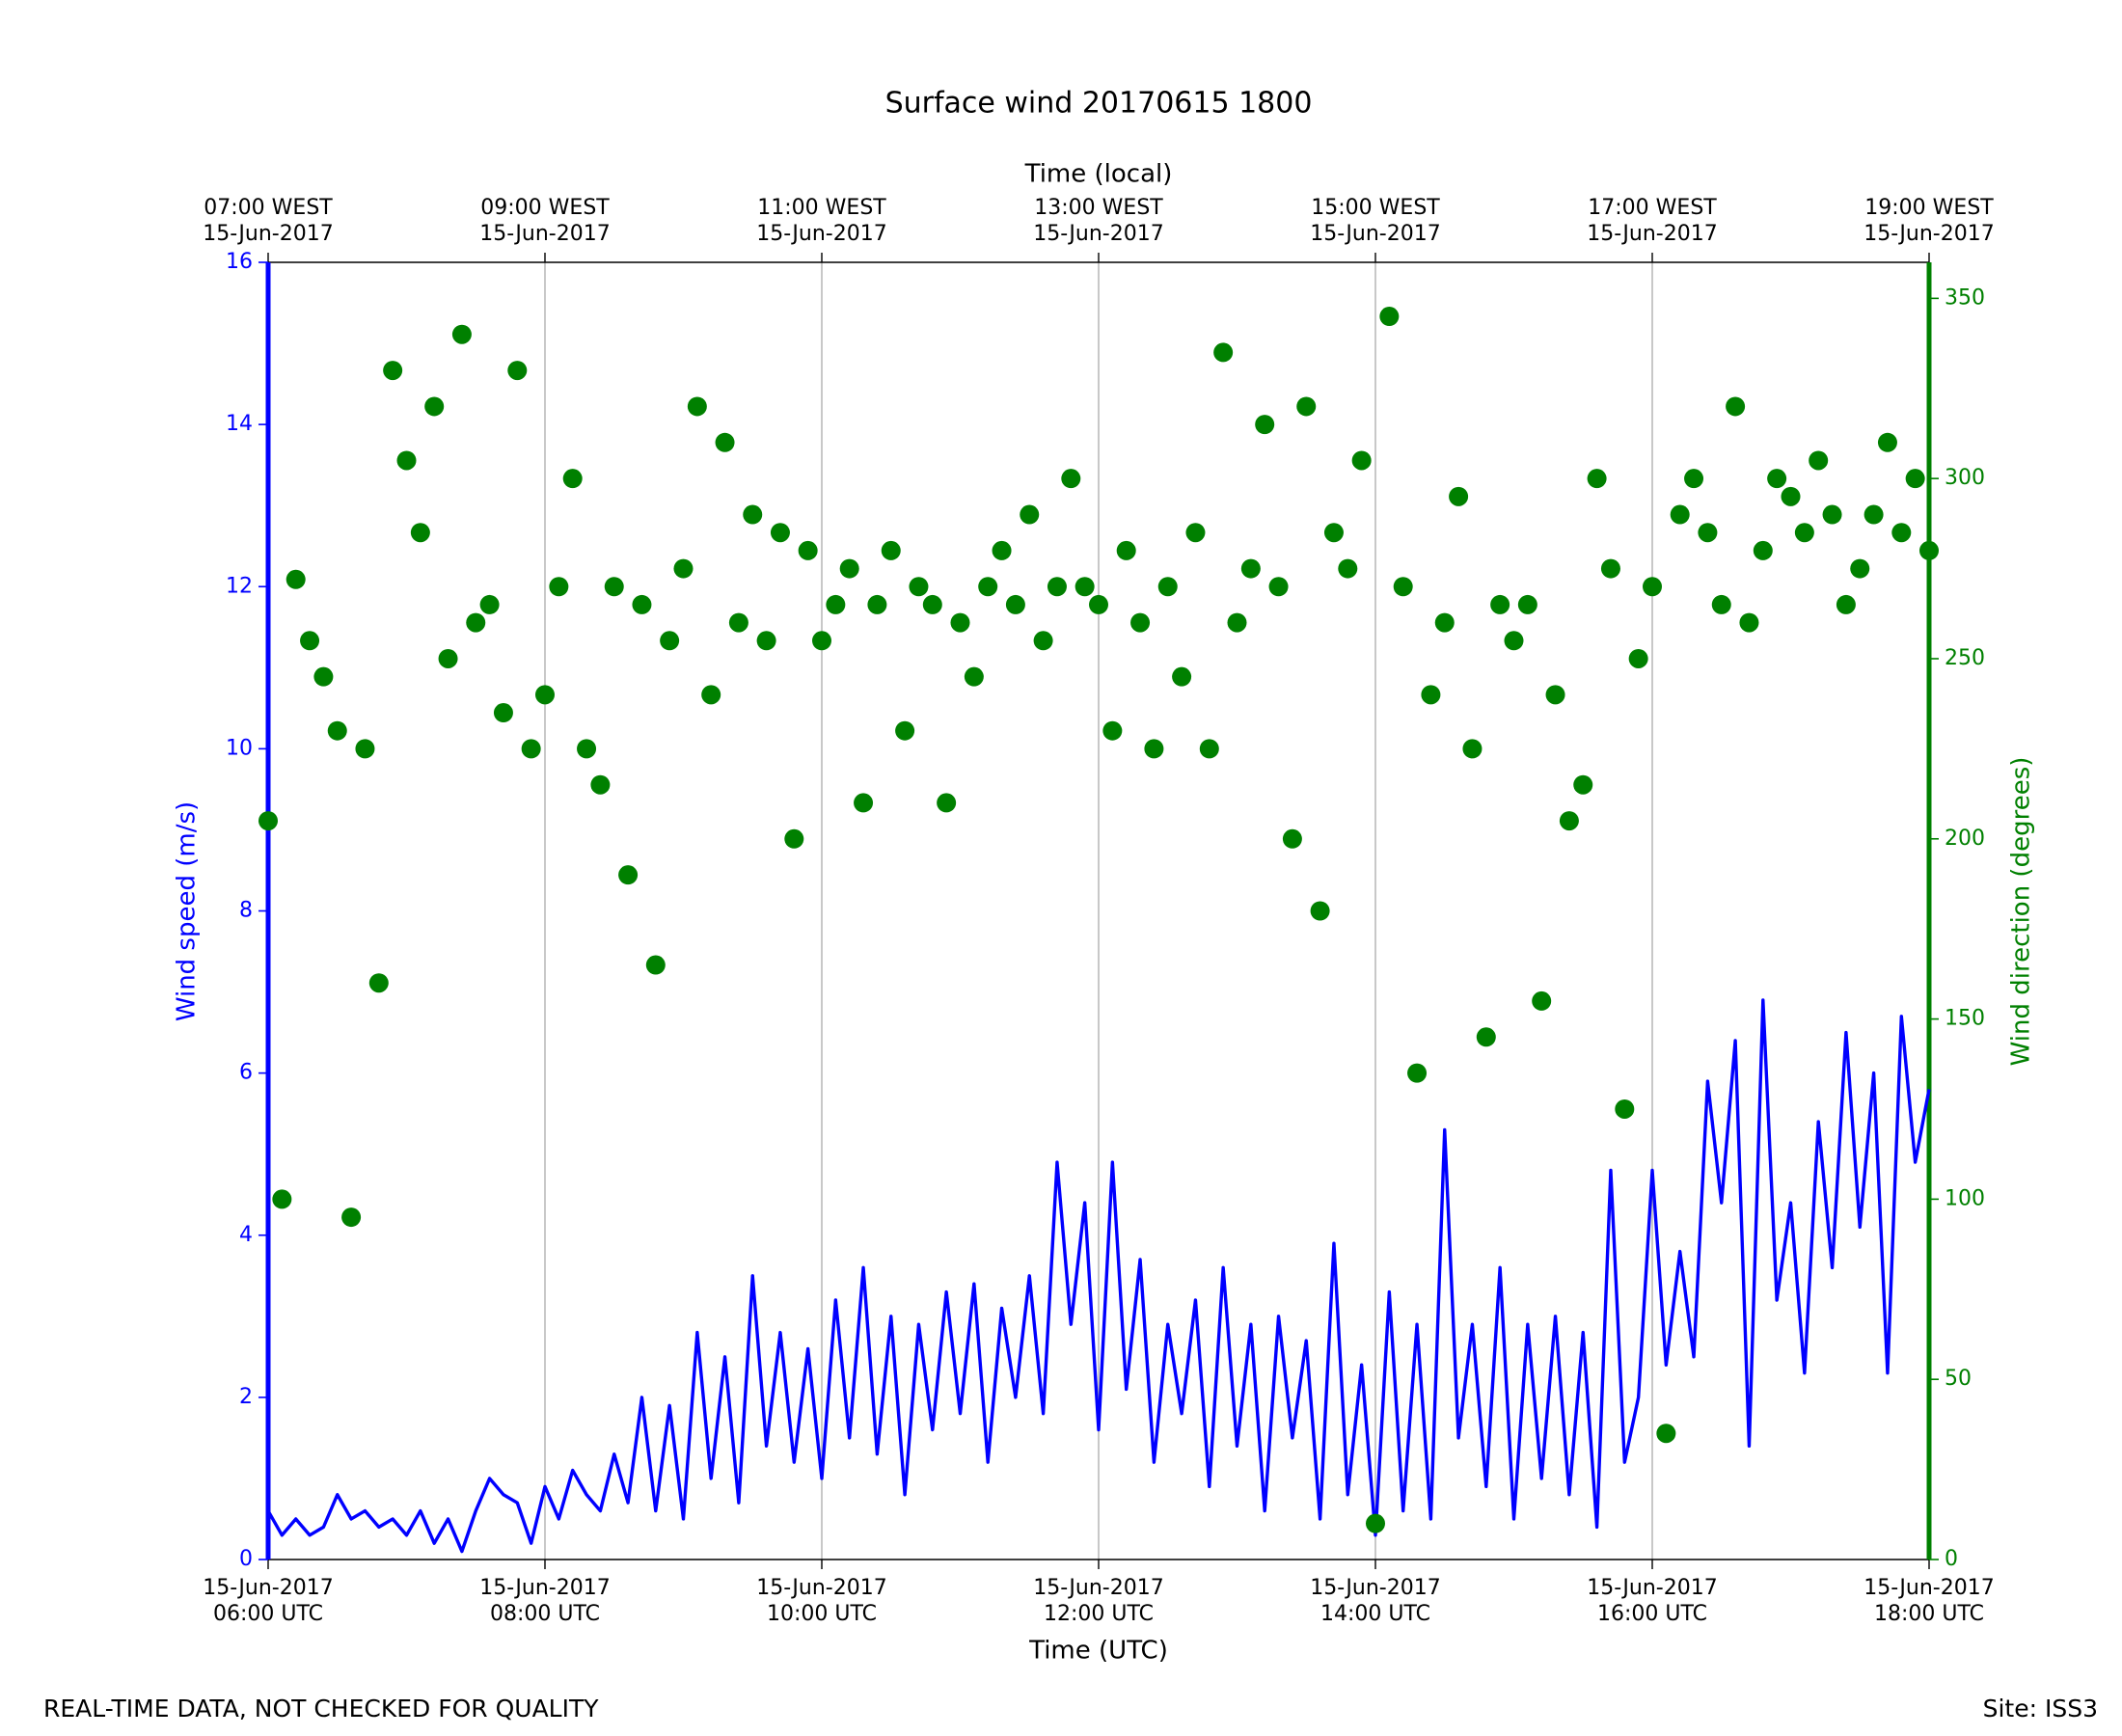  Describe the element at coordinates (268, 221) in the screenshot. I see `x2-tick-label: 07:00 WEST 15-Jun-2017` at that location.